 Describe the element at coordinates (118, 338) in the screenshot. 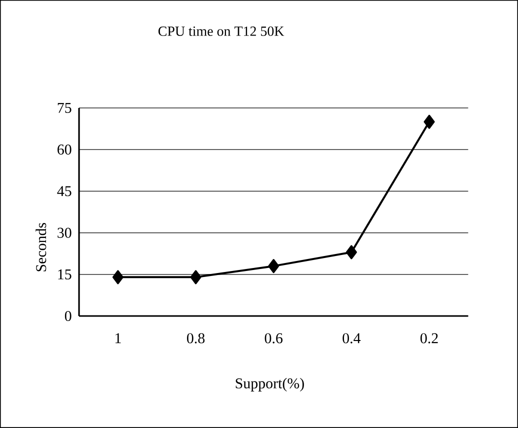

I see `x-tick-label: 1` at that location.